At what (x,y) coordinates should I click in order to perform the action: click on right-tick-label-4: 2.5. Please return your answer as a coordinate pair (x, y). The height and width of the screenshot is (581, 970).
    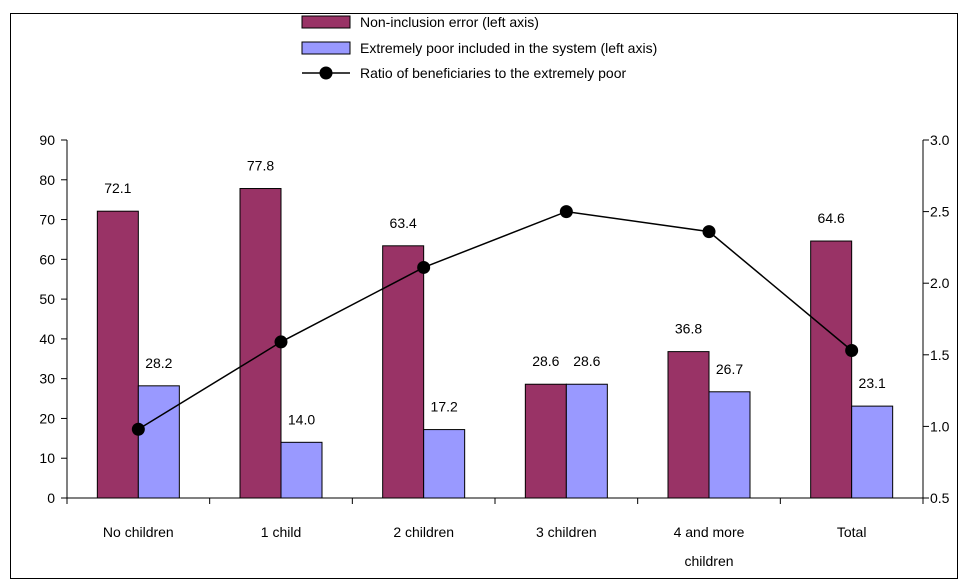
    Looking at the image, I should click on (940, 212).